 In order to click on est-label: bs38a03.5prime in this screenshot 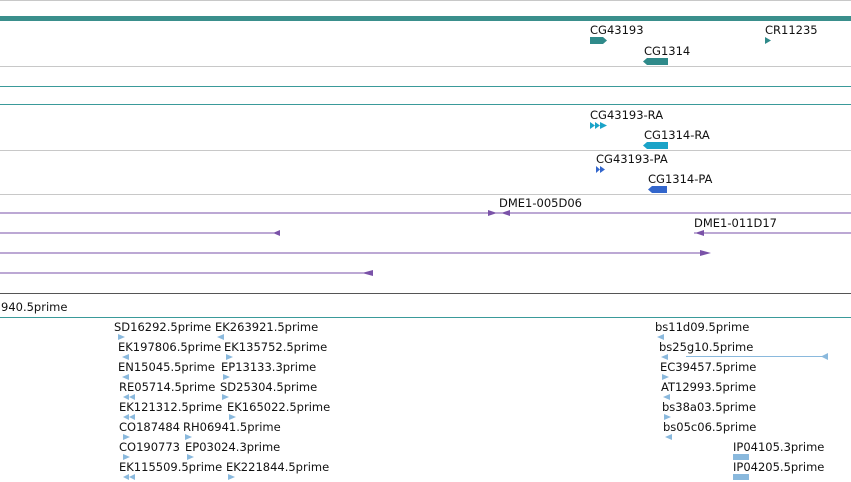, I will do `click(709, 407)`.